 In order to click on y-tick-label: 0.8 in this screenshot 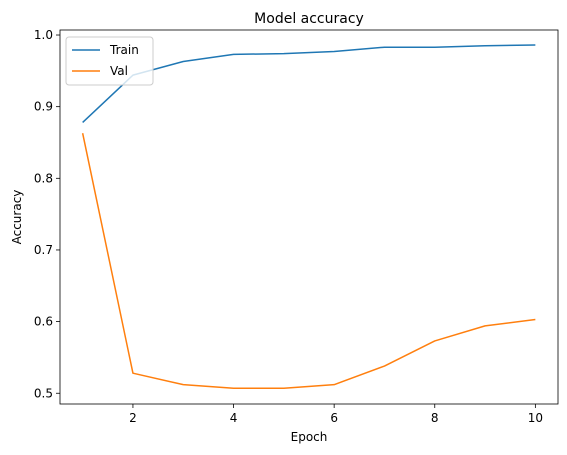, I will do `click(43, 178)`.